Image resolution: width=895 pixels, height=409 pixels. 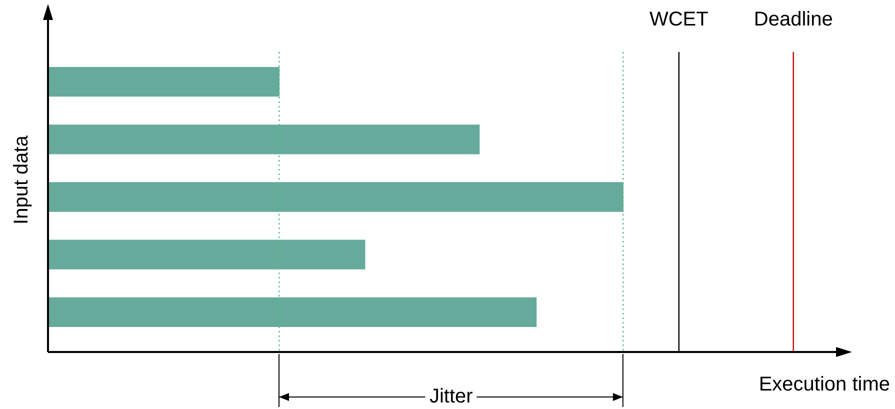 I want to click on y-axis-title: Input data, so click(x=21, y=179).